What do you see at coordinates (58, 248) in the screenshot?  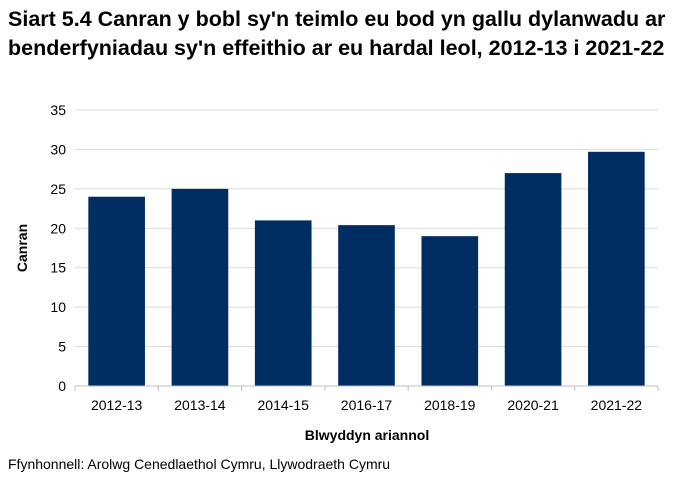 I see `y-tick-labels: 0 5 10 15 20 25 30 35` at bounding box center [58, 248].